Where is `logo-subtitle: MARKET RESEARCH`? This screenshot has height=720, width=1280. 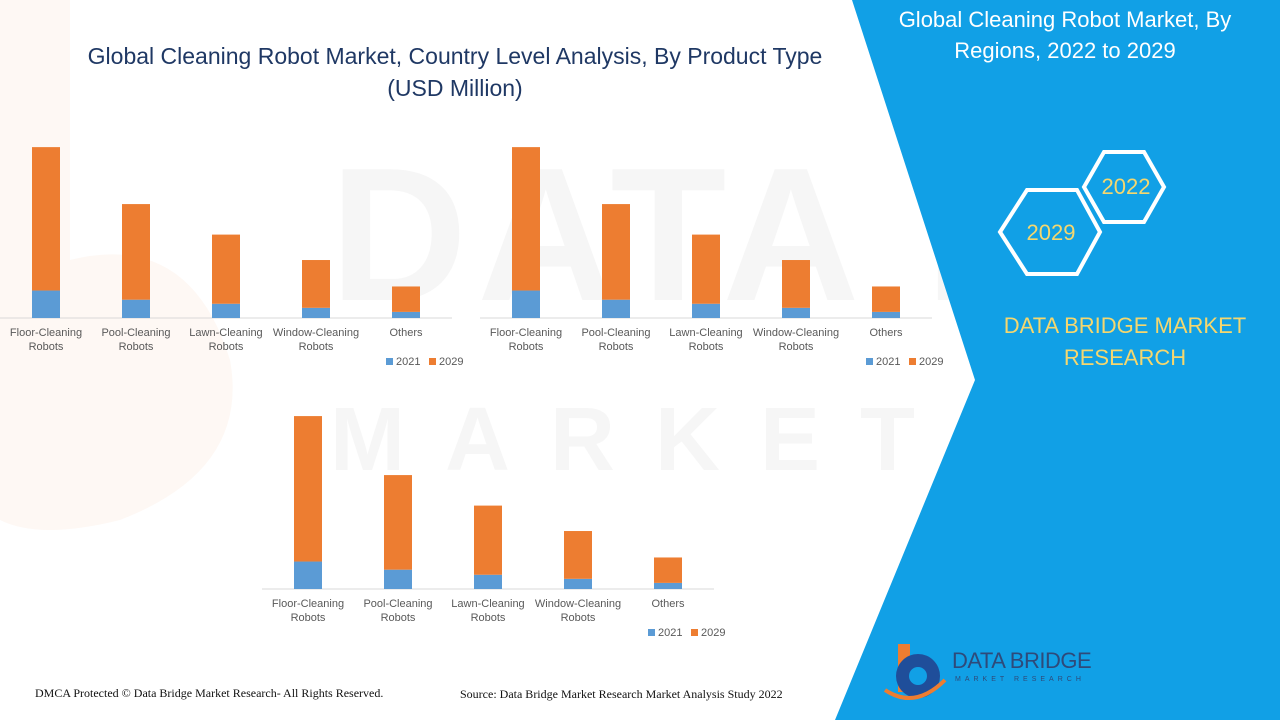
logo-subtitle: MARKET RESEARCH is located at coordinates (1020, 679).